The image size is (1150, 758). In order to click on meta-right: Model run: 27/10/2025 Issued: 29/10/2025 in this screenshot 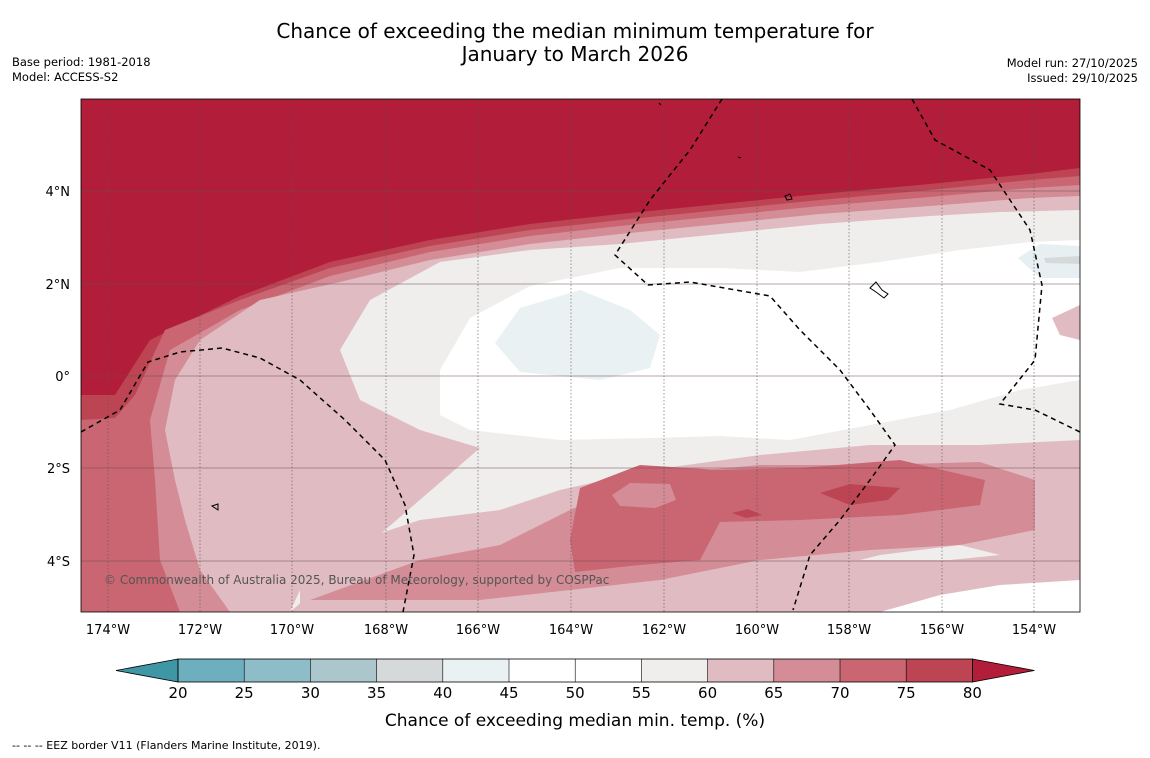, I will do `click(1072, 71)`.